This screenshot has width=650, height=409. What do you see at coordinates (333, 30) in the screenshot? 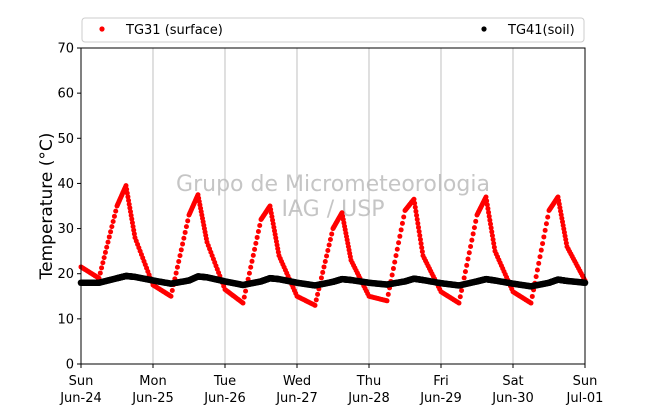
I see `legend: TG31 (surface) TG41(soil)` at bounding box center [333, 30].